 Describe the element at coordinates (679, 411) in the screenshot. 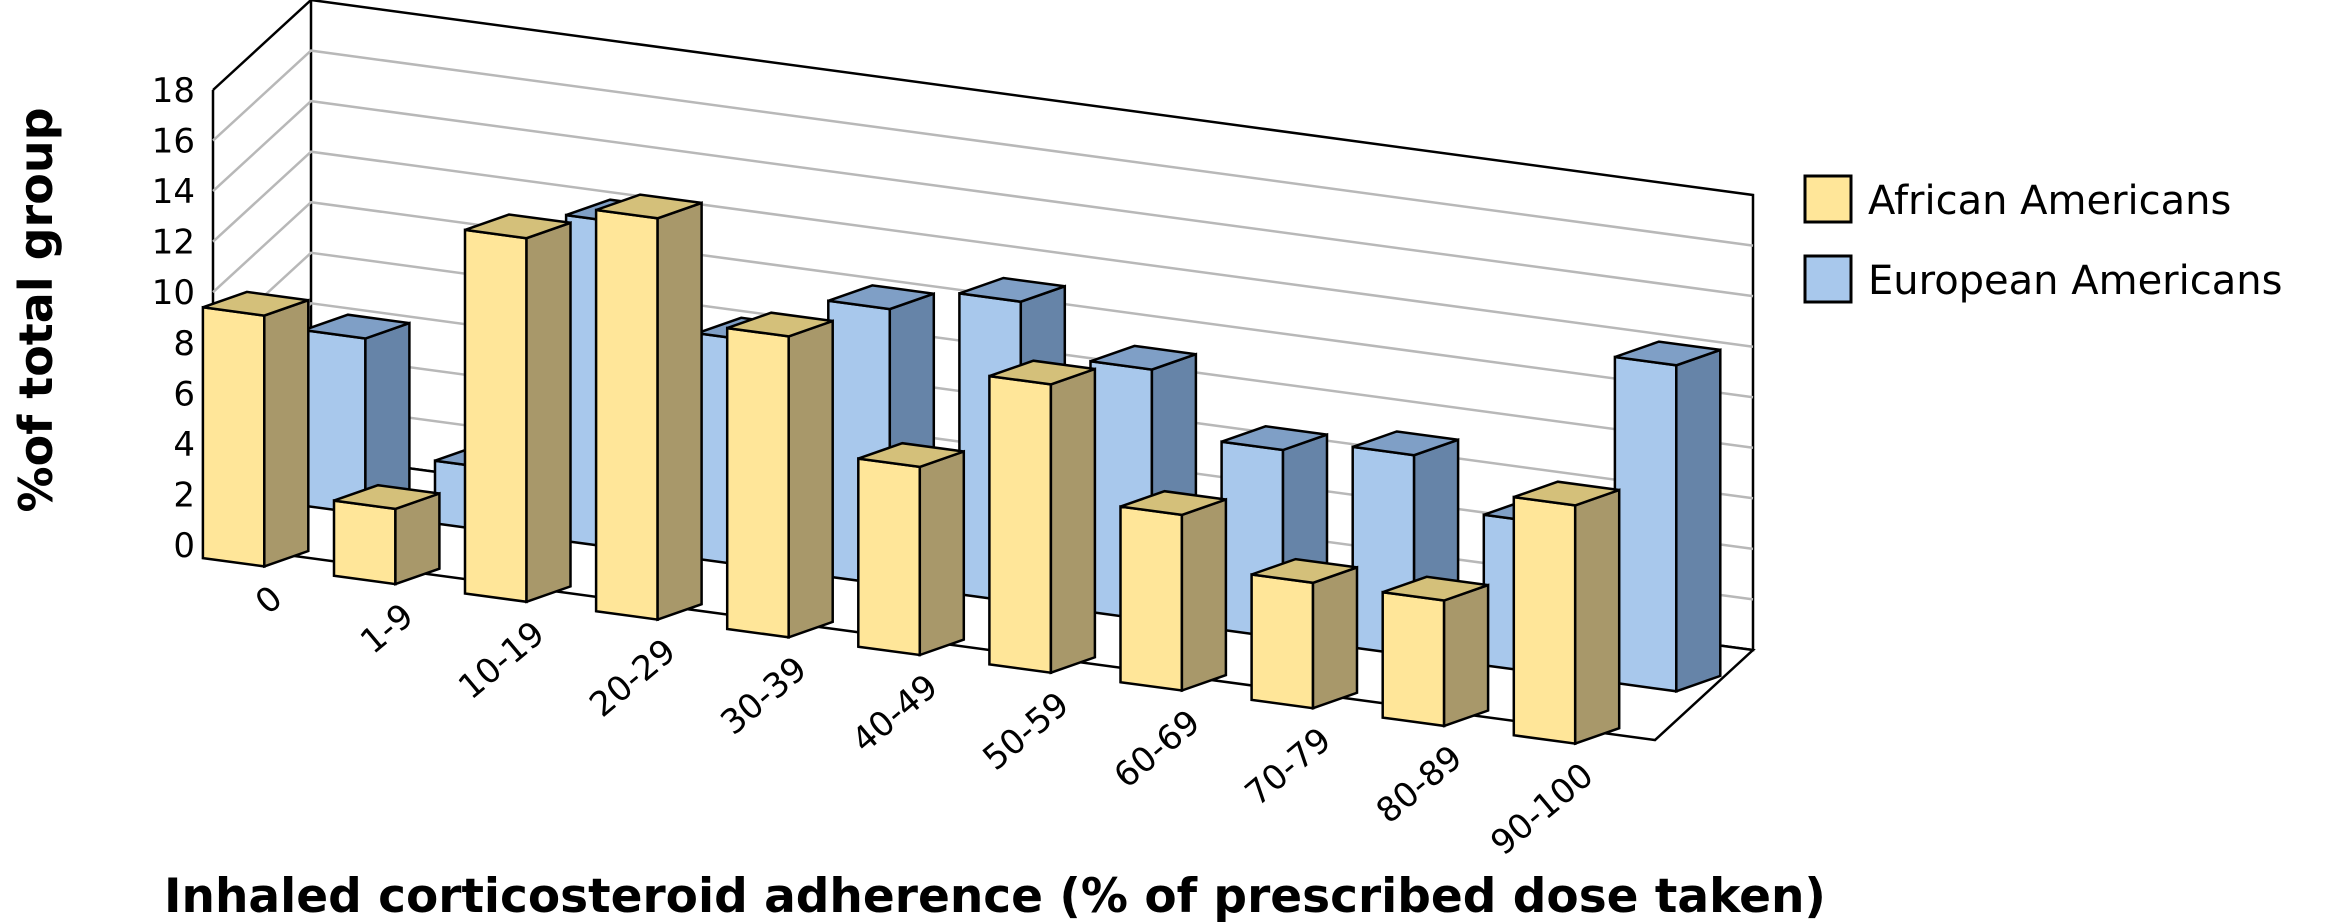

I see `bar-african-americans-20-29-side` at that location.